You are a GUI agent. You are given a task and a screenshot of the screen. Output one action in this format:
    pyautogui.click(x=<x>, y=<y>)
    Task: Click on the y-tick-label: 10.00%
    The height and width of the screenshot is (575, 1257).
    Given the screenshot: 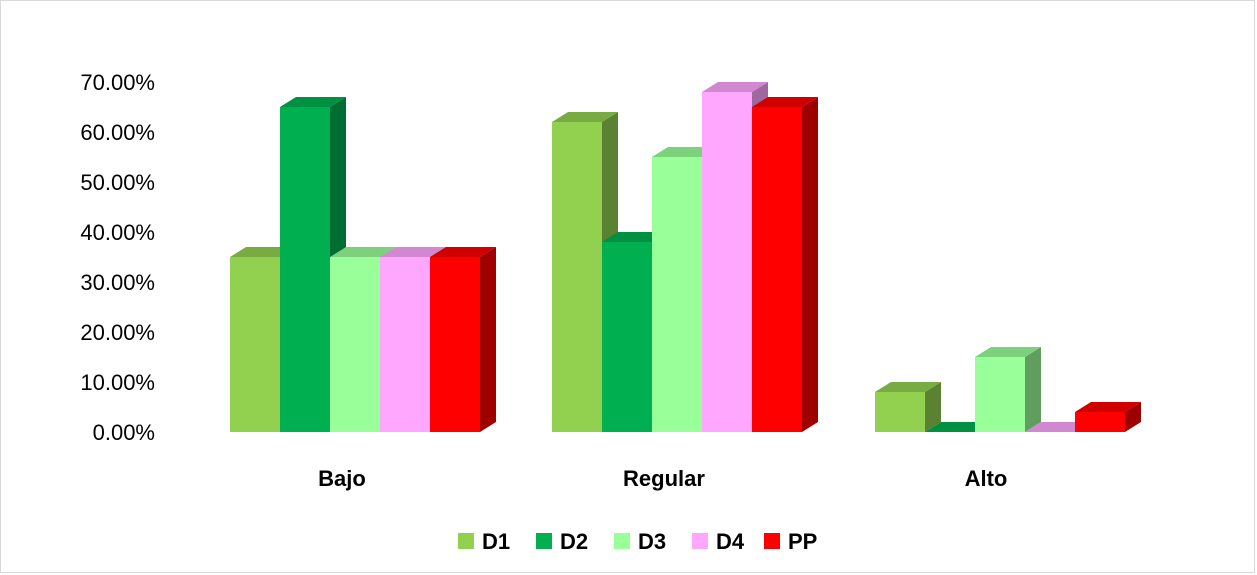 What is the action you would take?
    pyautogui.click(x=117, y=382)
    